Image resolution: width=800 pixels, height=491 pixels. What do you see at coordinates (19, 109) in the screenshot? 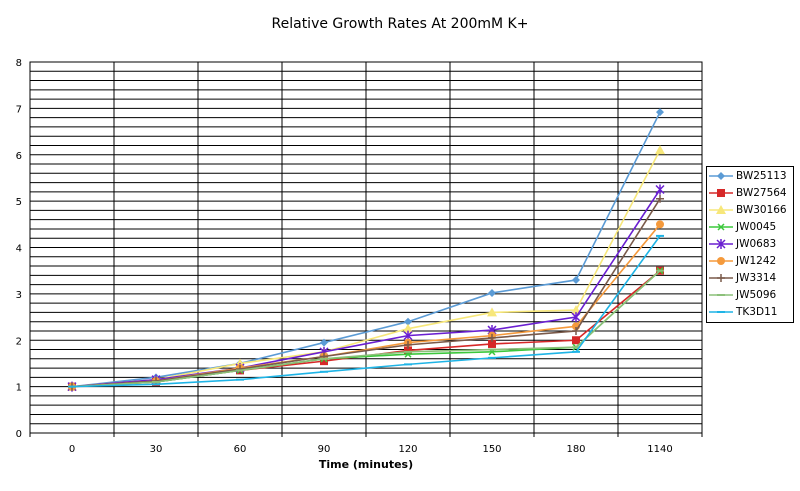
I see `y-tick-label: 7` at bounding box center [19, 109].